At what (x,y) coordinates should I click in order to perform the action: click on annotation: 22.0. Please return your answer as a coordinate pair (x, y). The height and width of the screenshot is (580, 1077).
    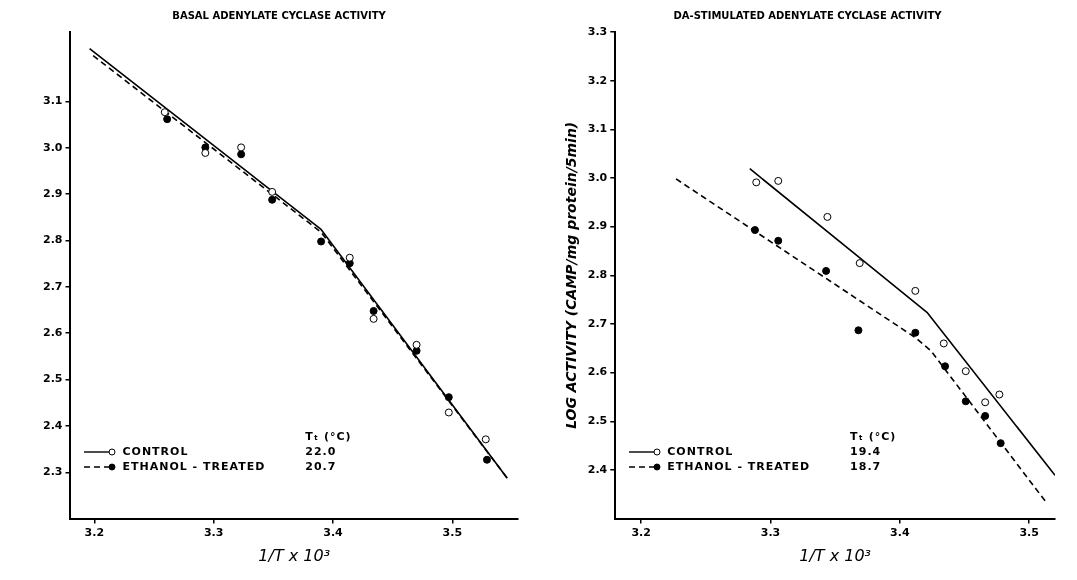
    Looking at the image, I should click on (321, 451).